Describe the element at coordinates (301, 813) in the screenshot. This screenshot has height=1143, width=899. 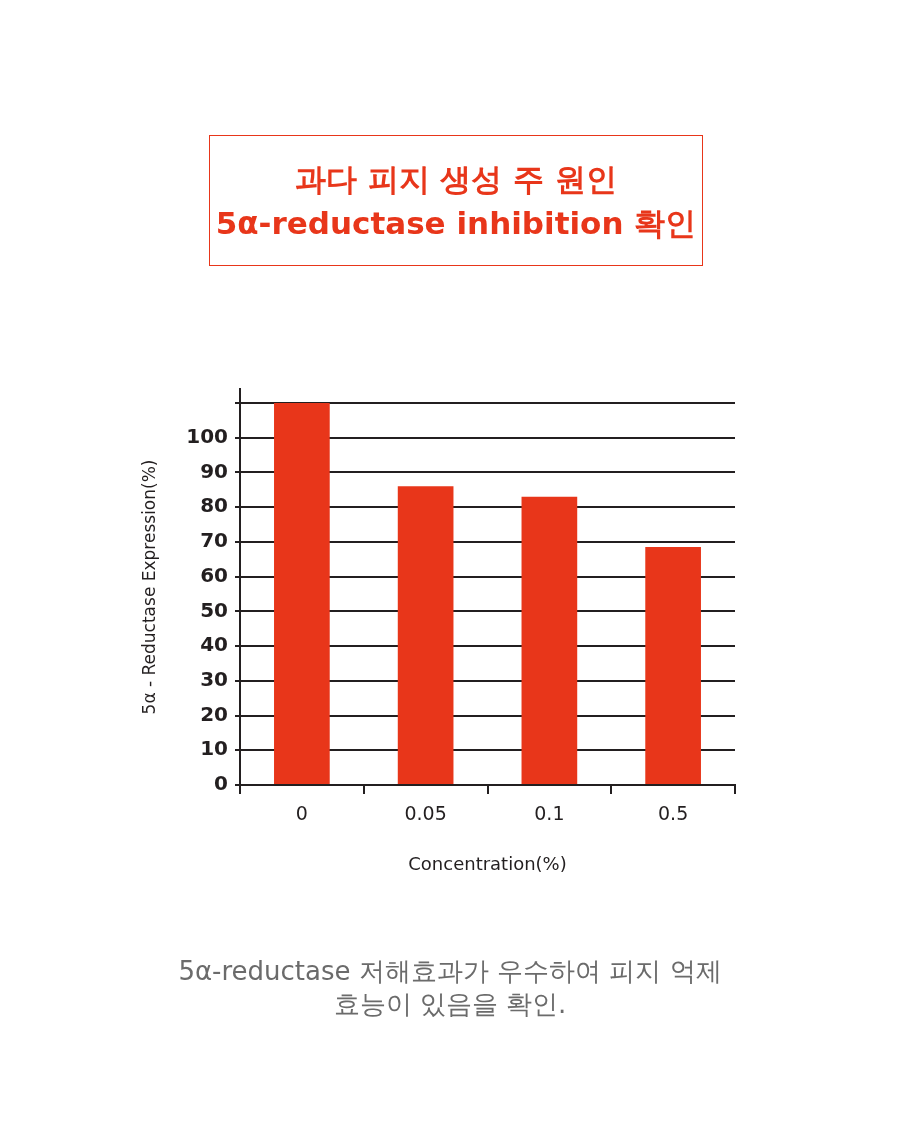
I see `x-tick-label: 0` at that location.